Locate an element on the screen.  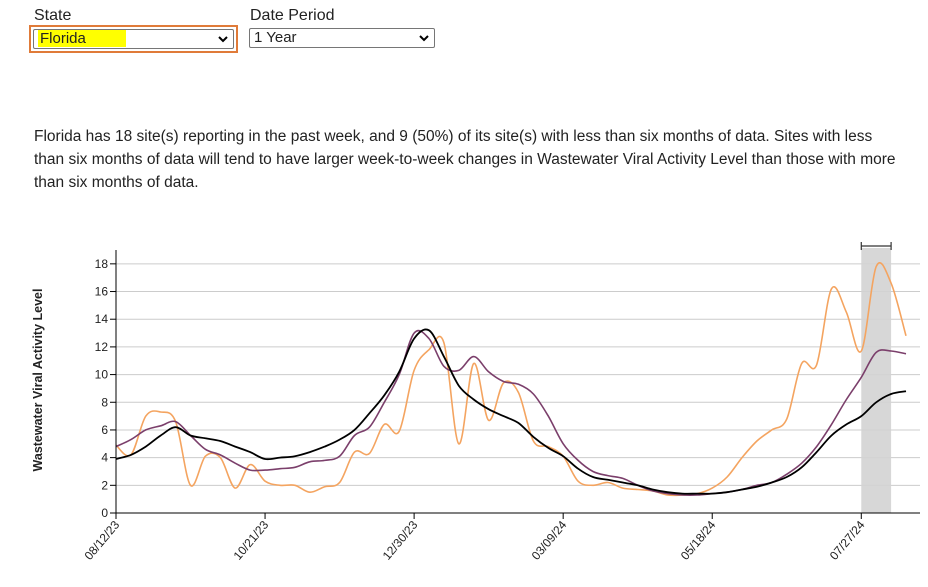
y-tick-label: 12 is located at coordinates (102, 347).